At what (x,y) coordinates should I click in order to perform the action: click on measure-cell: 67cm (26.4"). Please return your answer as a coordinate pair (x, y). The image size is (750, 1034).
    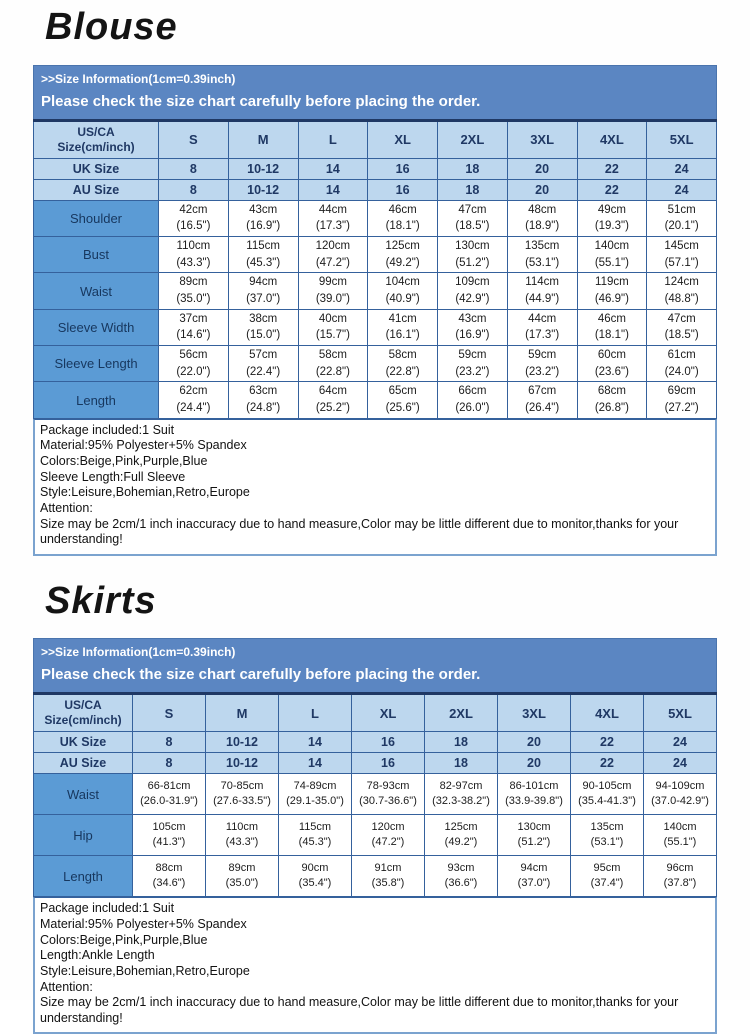
    Looking at the image, I should click on (542, 400).